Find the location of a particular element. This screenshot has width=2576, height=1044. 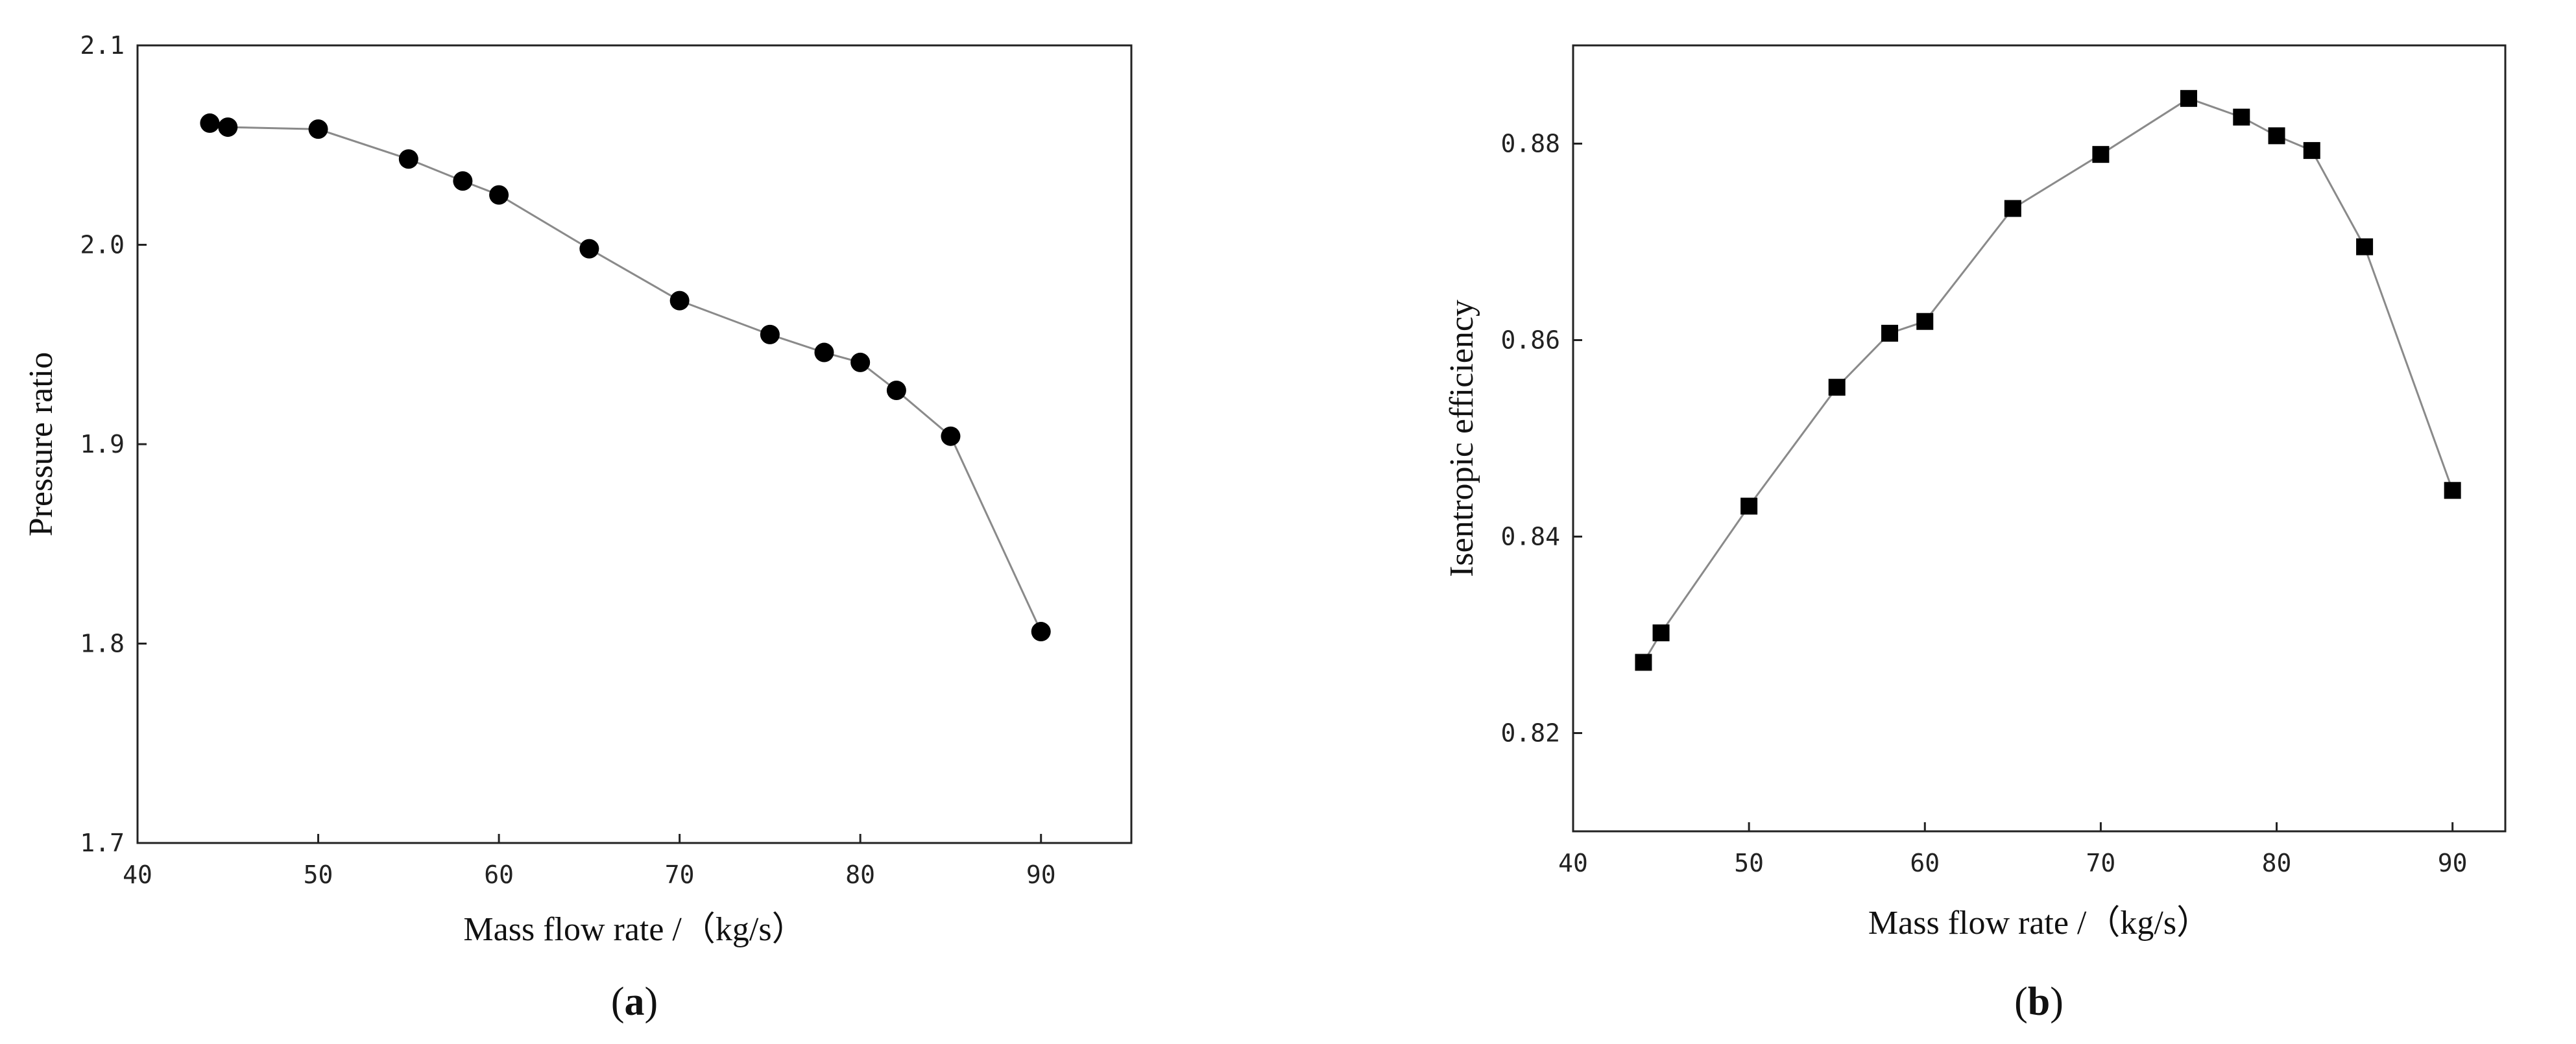

y-tick-label: 1.8 is located at coordinates (102, 644).